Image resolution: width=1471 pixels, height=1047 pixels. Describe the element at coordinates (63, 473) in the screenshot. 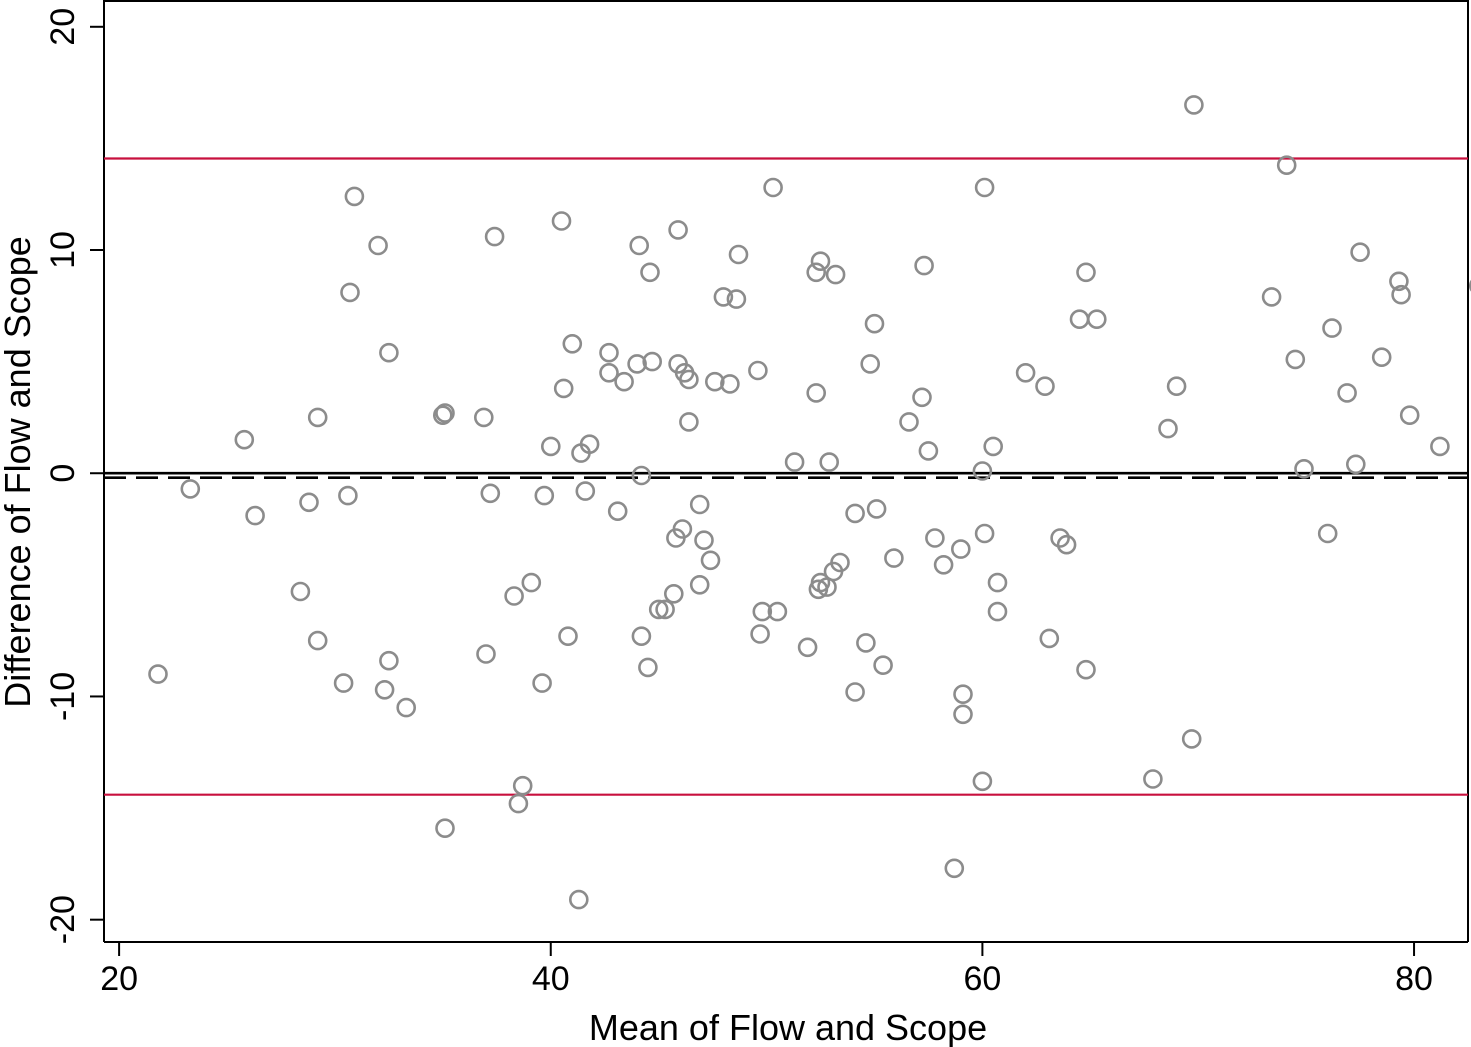

I see `y-tick-label: 0` at that location.